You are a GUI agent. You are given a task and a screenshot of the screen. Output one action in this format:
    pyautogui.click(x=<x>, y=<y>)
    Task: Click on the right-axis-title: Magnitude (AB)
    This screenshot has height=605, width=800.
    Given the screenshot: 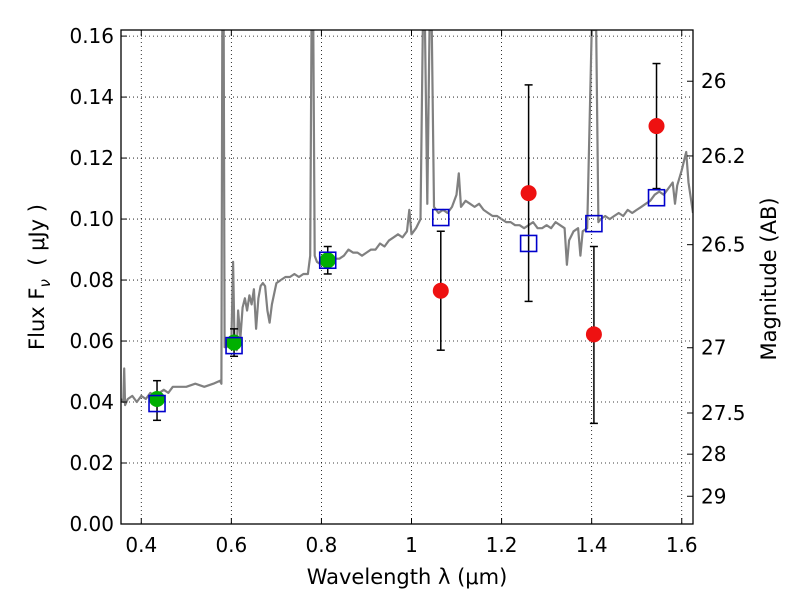 What is the action you would take?
    pyautogui.click(x=769, y=278)
    